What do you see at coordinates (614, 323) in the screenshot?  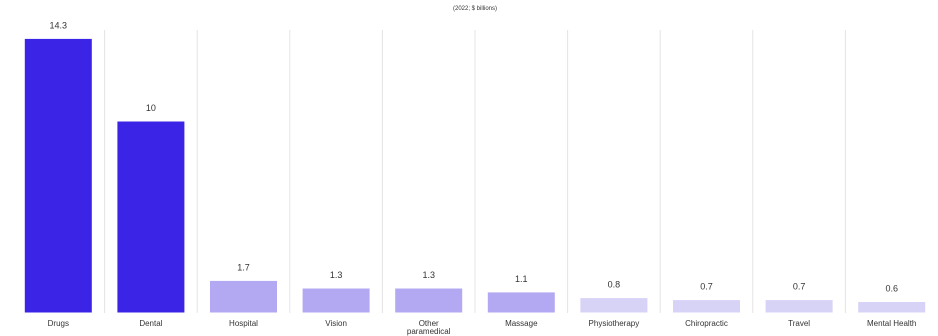 I see `x-tick-label-physiotherapy: Physiotherapy` at bounding box center [614, 323].